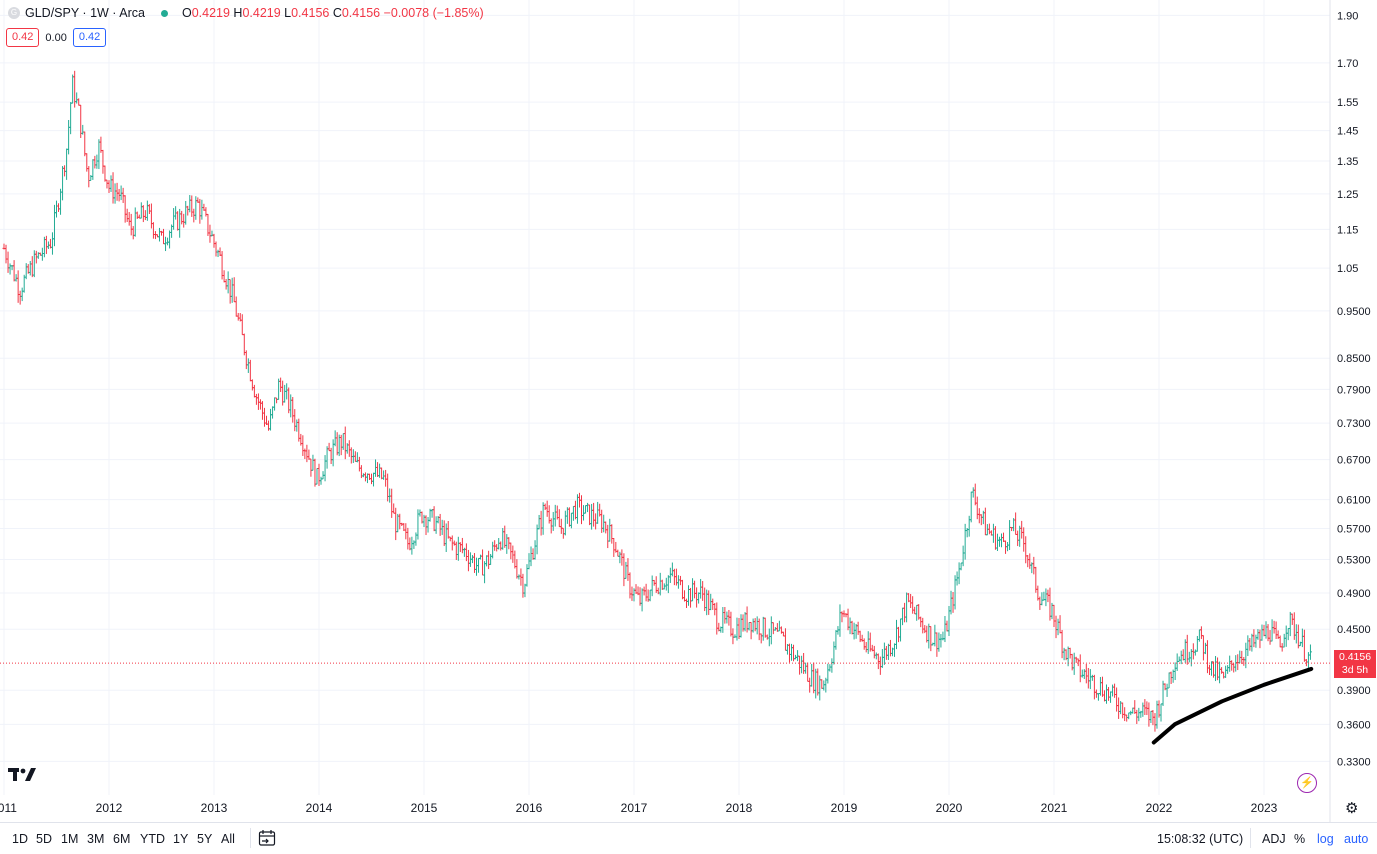 This screenshot has width=1377, height=854. Describe the element at coordinates (1347, 162) in the screenshot. I see `y-tick-label: 1.35` at that location.